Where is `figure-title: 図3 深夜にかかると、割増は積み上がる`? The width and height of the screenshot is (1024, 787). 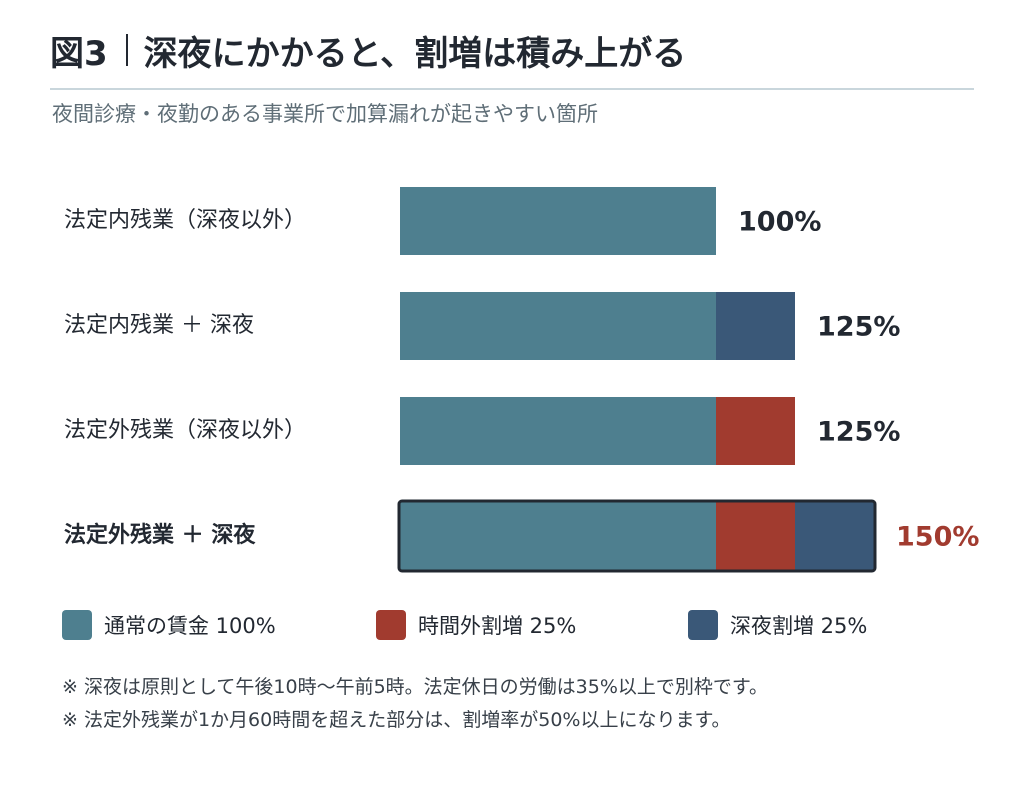 figure-title: 図3 深夜にかかると、割増は積み上がる is located at coordinates (368, 50).